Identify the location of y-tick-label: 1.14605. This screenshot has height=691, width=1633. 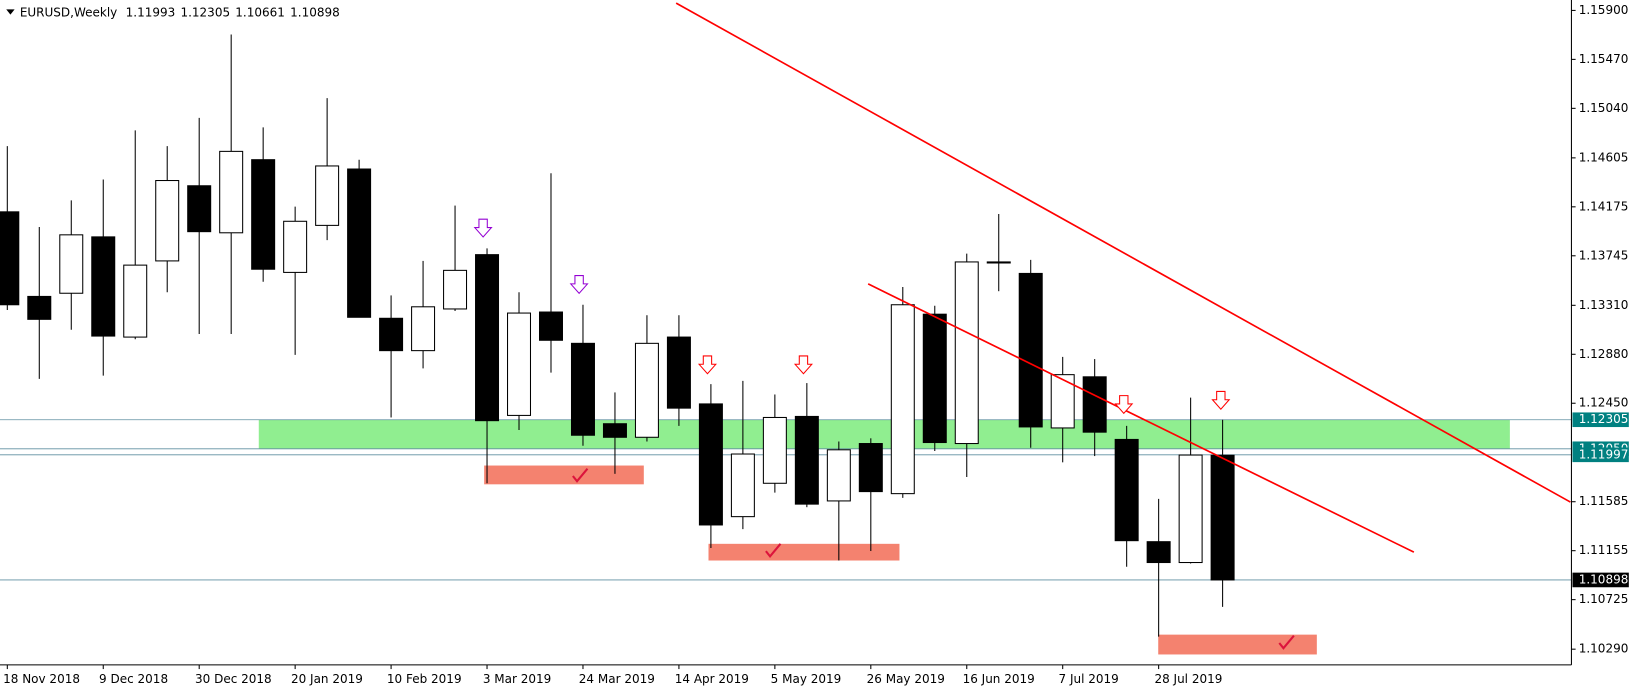
(1604, 157).